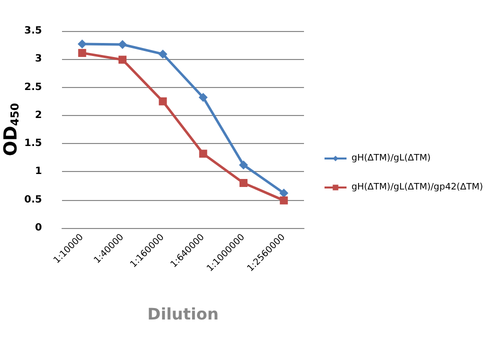 This screenshot has height=346, width=492. I want to click on y-tick-label: 3, so click(38, 59).